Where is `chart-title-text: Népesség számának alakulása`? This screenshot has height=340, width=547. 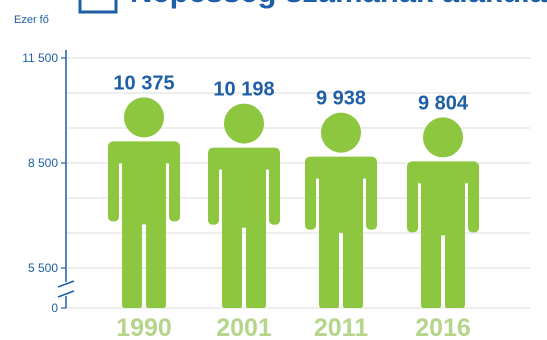
chart-title-text: Népesség számának alakulása is located at coordinates (338, 4).